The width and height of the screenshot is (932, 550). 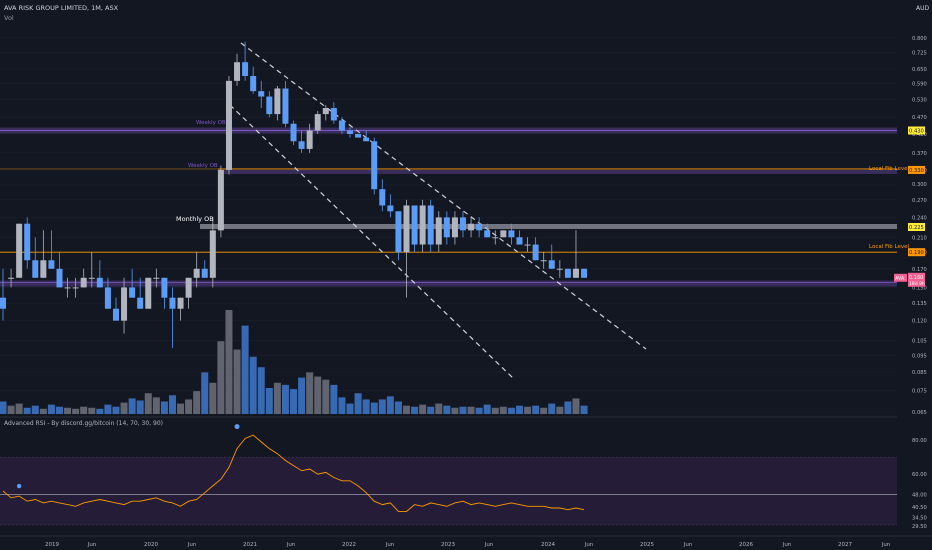 What do you see at coordinates (900, 279) in the screenshot?
I see `tag-symbol: AVA` at bounding box center [900, 279].